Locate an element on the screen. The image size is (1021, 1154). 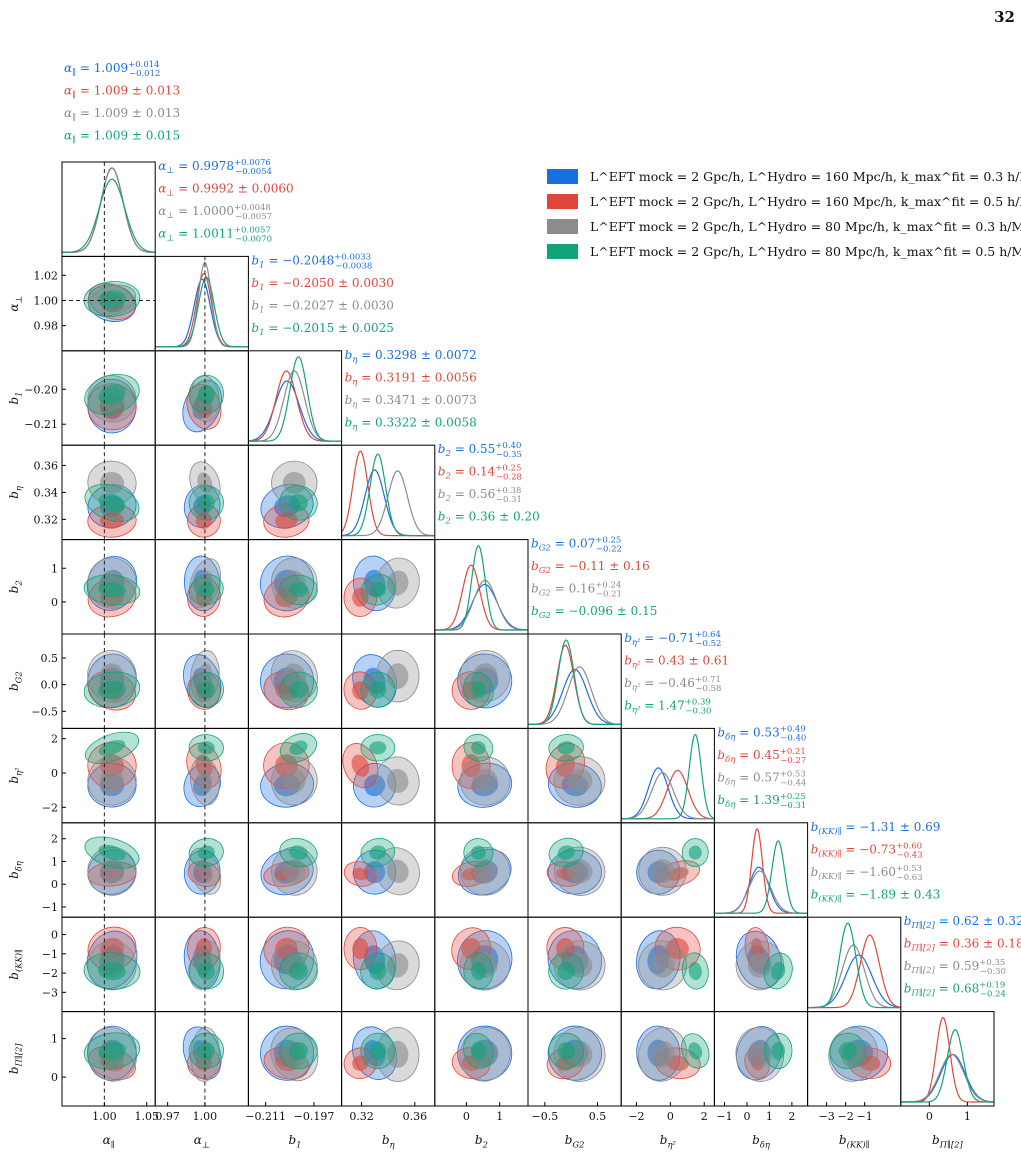
summary-lower: −0.30 is located at coordinates (698, 712).